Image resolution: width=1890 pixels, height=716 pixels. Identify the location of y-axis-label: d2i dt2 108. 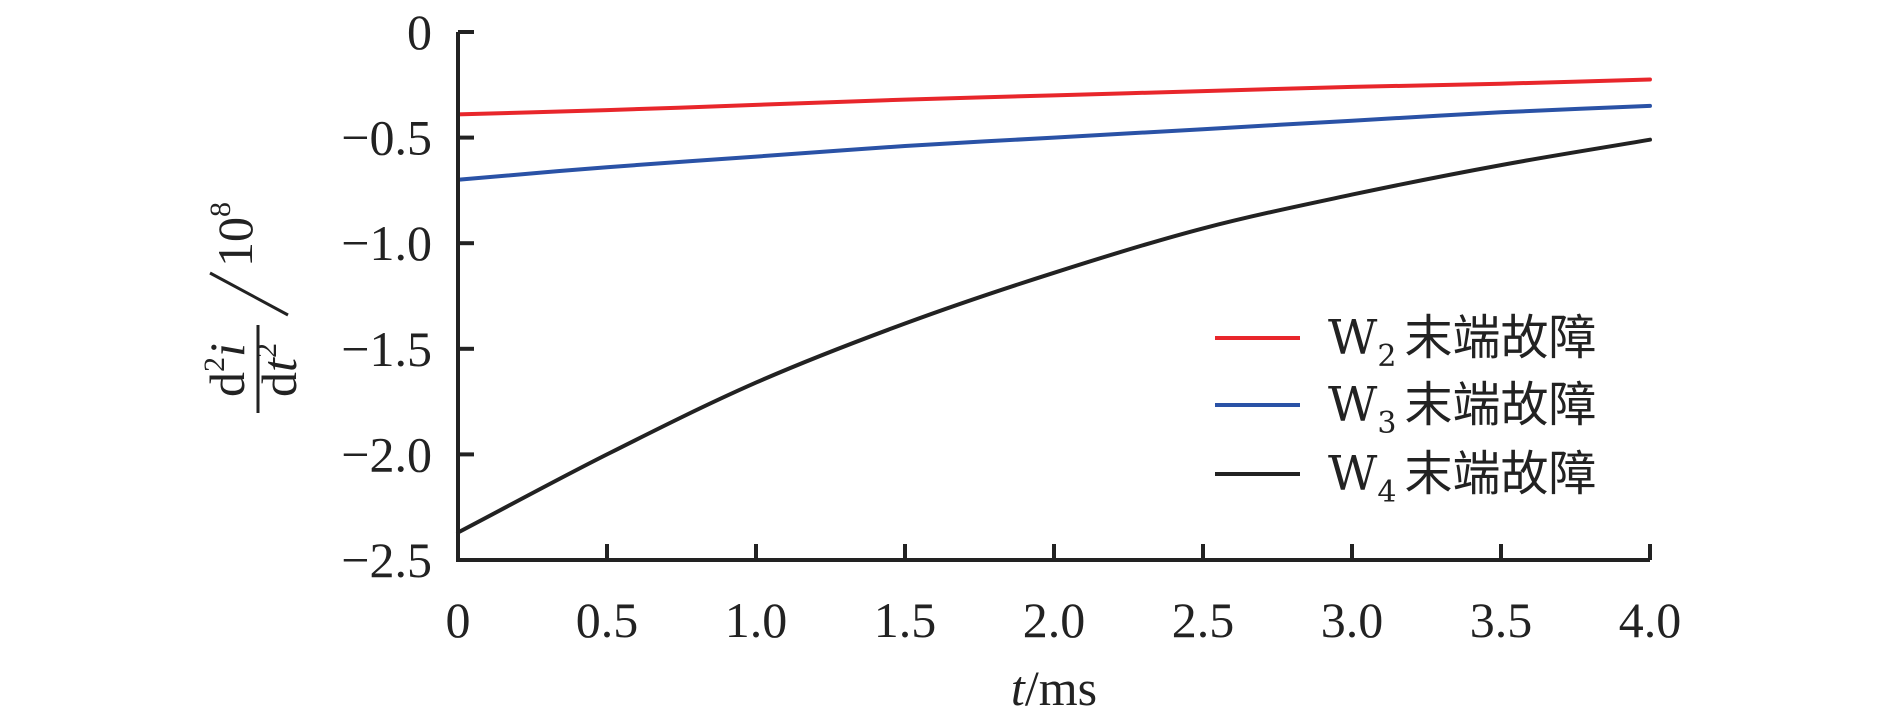
(252, 307).